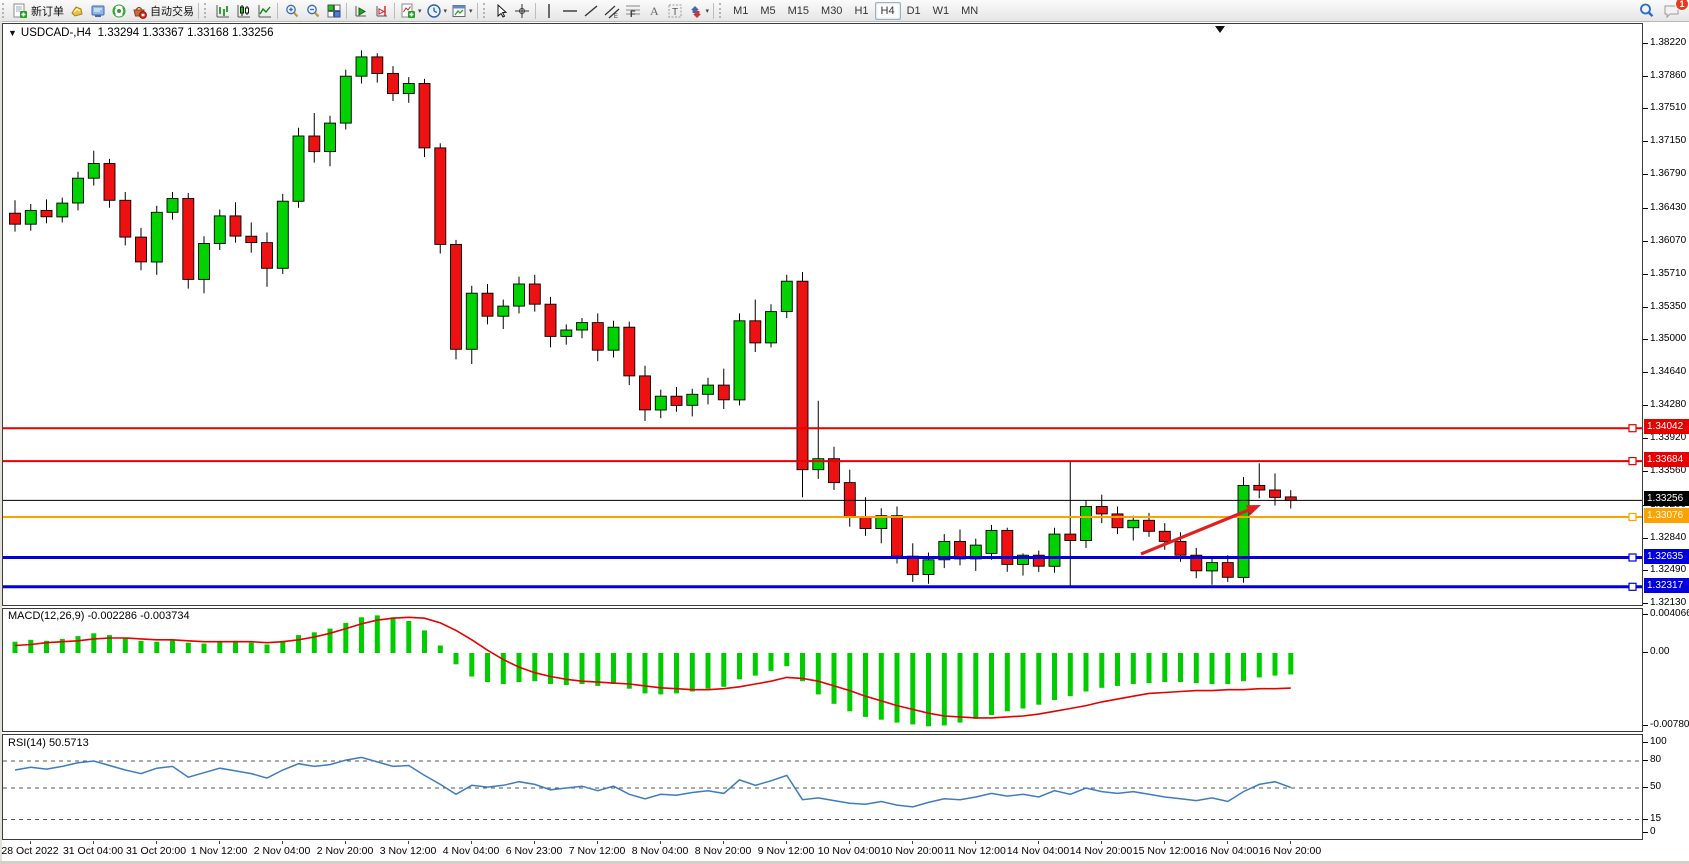 The height and width of the screenshot is (864, 1689). Describe the element at coordinates (243, 10) in the screenshot. I see `candlestick-chart-button` at that location.